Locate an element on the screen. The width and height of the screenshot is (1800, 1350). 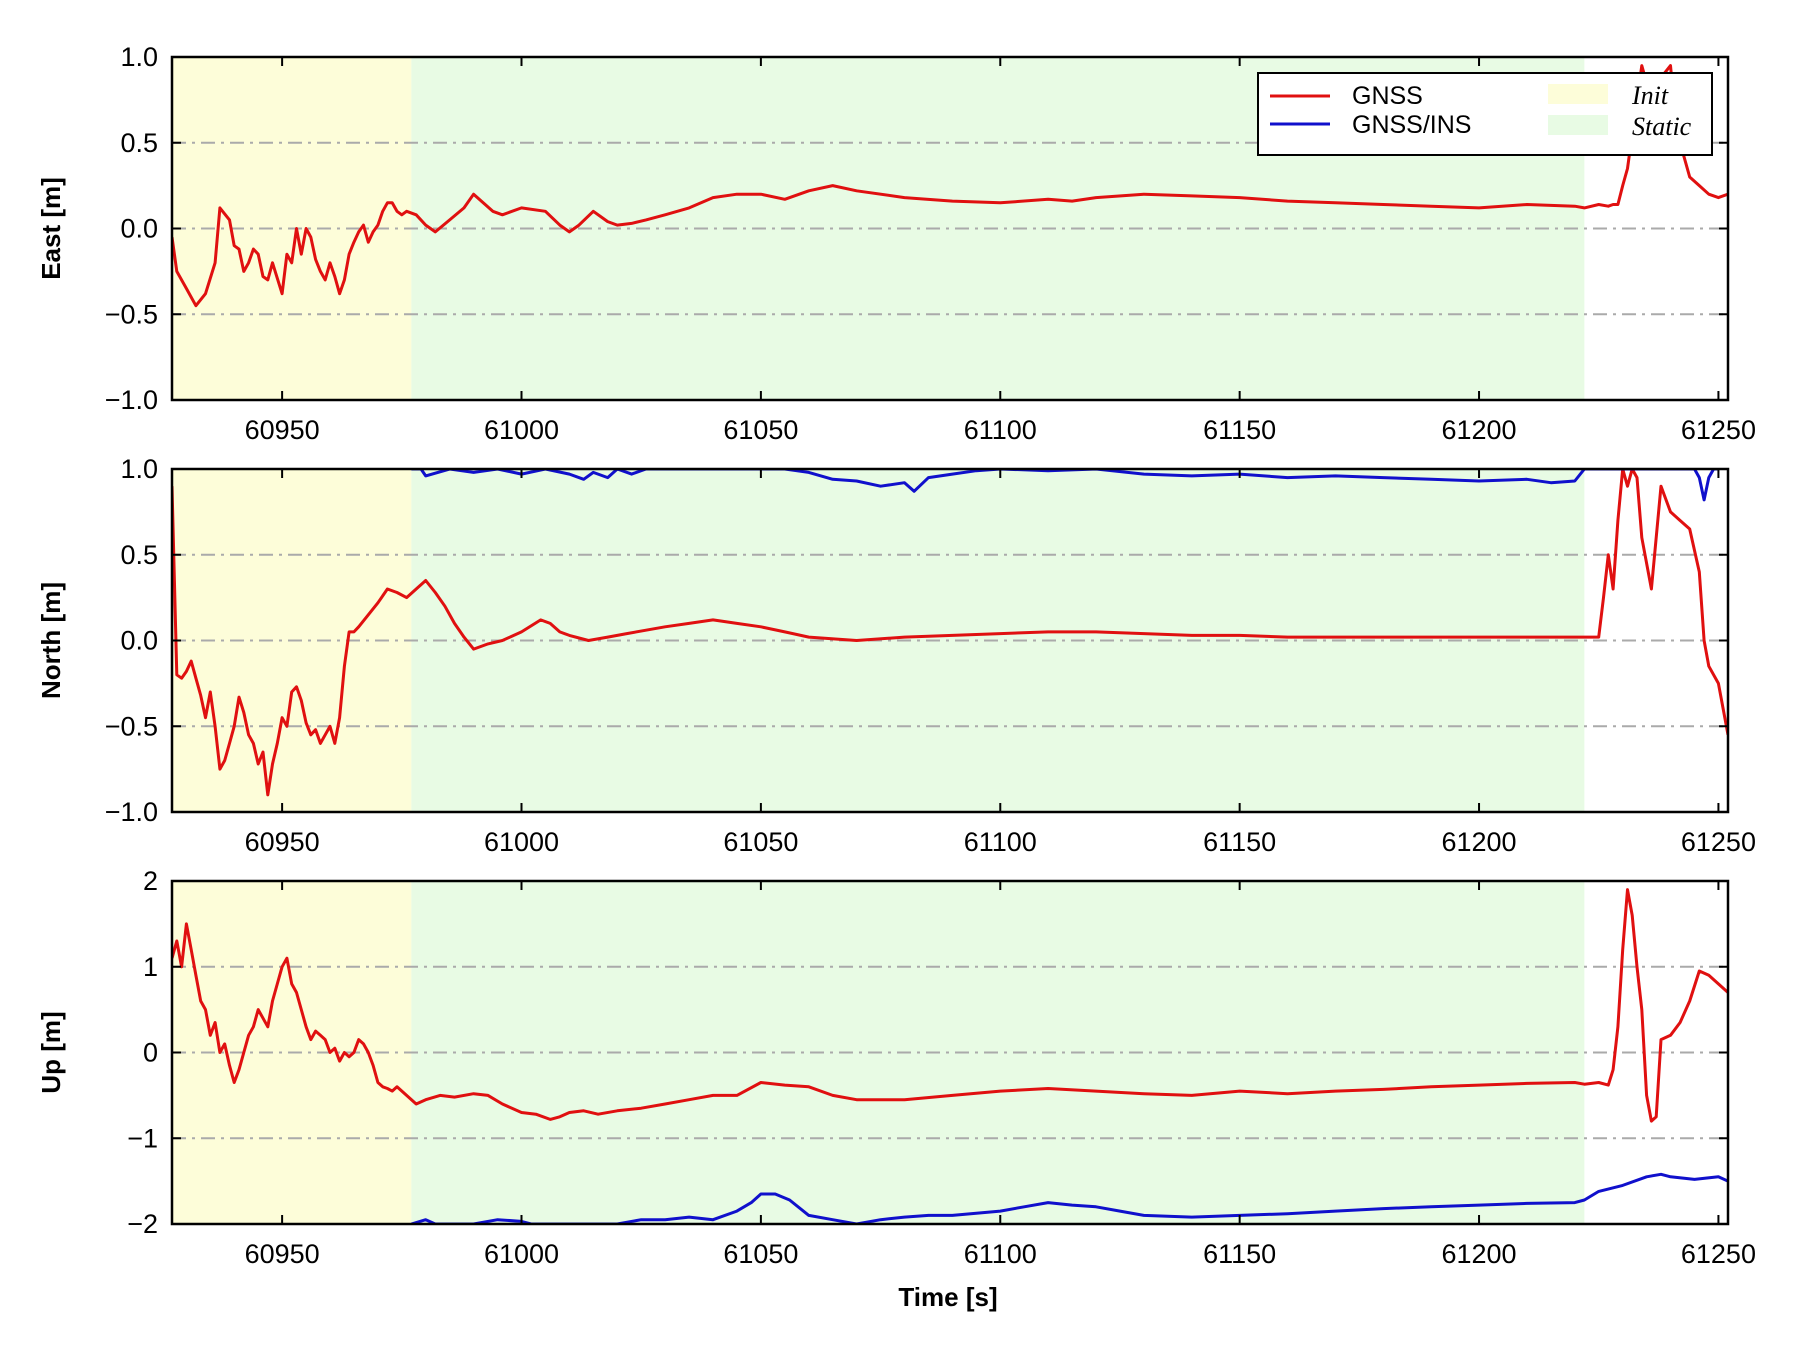
legend-swatch-init is located at coordinates (1578, 94).